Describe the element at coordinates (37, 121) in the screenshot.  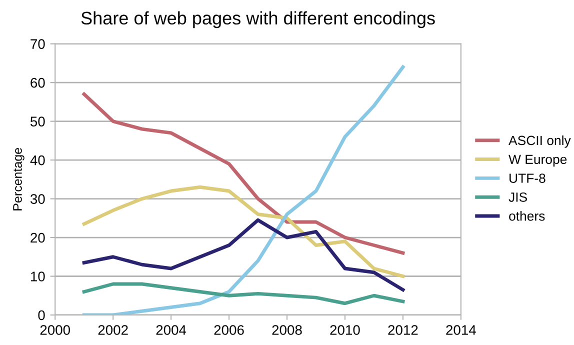
I see `y-tick-label: 50` at that location.